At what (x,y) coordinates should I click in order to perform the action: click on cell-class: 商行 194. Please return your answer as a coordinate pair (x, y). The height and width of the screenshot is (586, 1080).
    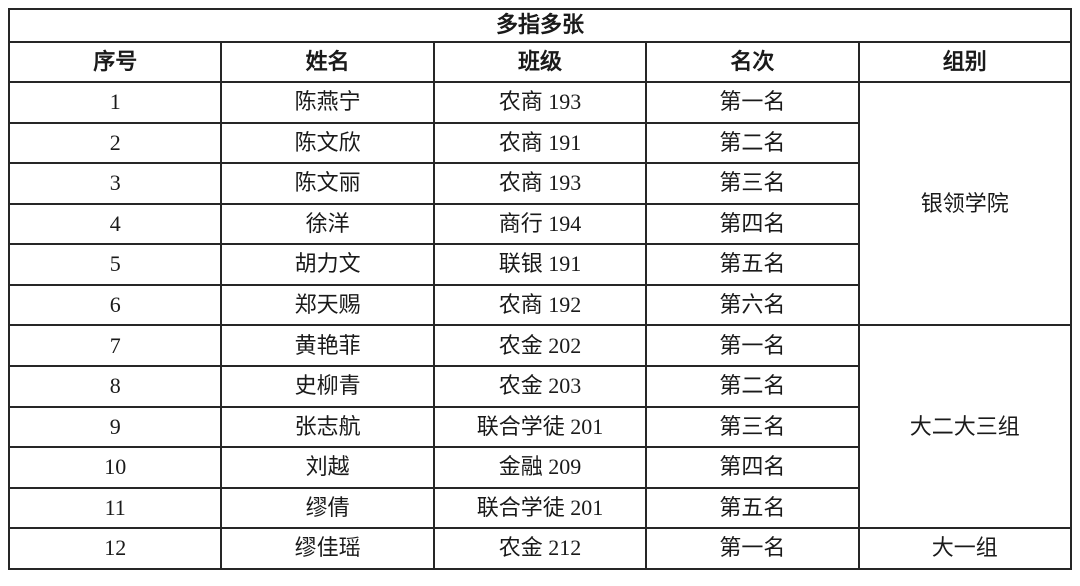
    Looking at the image, I should click on (540, 224).